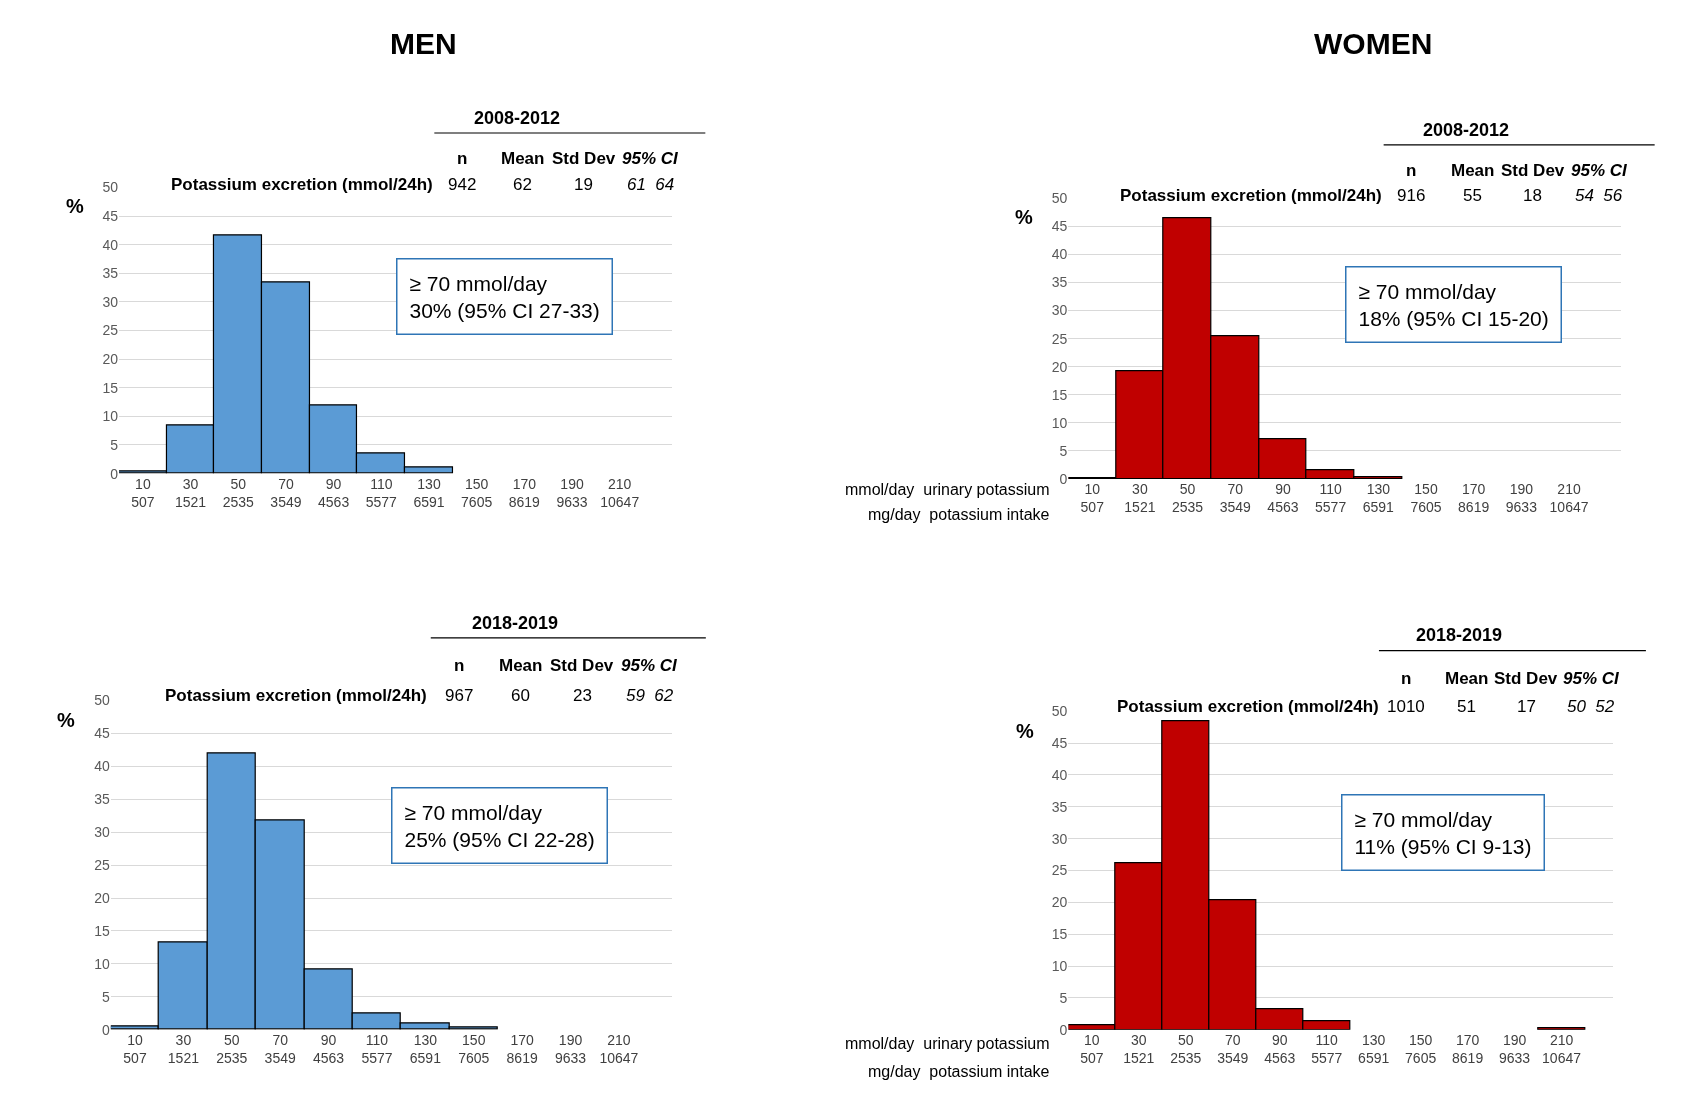  What do you see at coordinates (1472, 195) in the screenshot?
I see `annotation: 55` at bounding box center [1472, 195].